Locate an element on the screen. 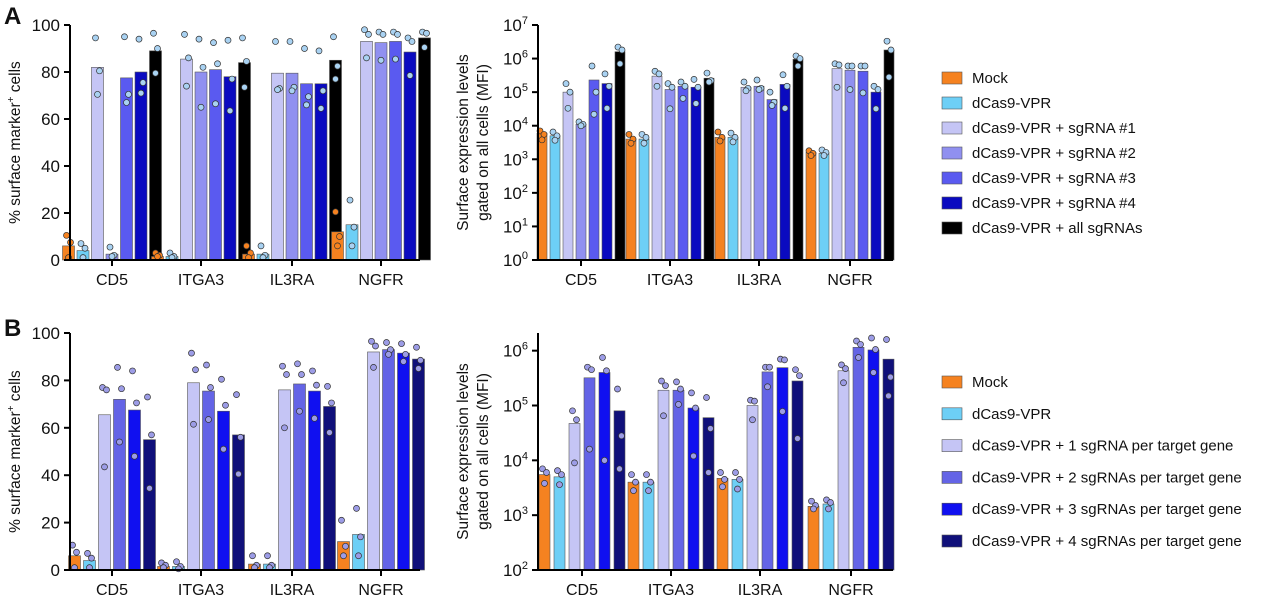 The height and width of the screenshot is (603, 1280). legend-label: dCas9-VPR + 2 sgRNAs per target gene is located at coordinates (1107, 477).